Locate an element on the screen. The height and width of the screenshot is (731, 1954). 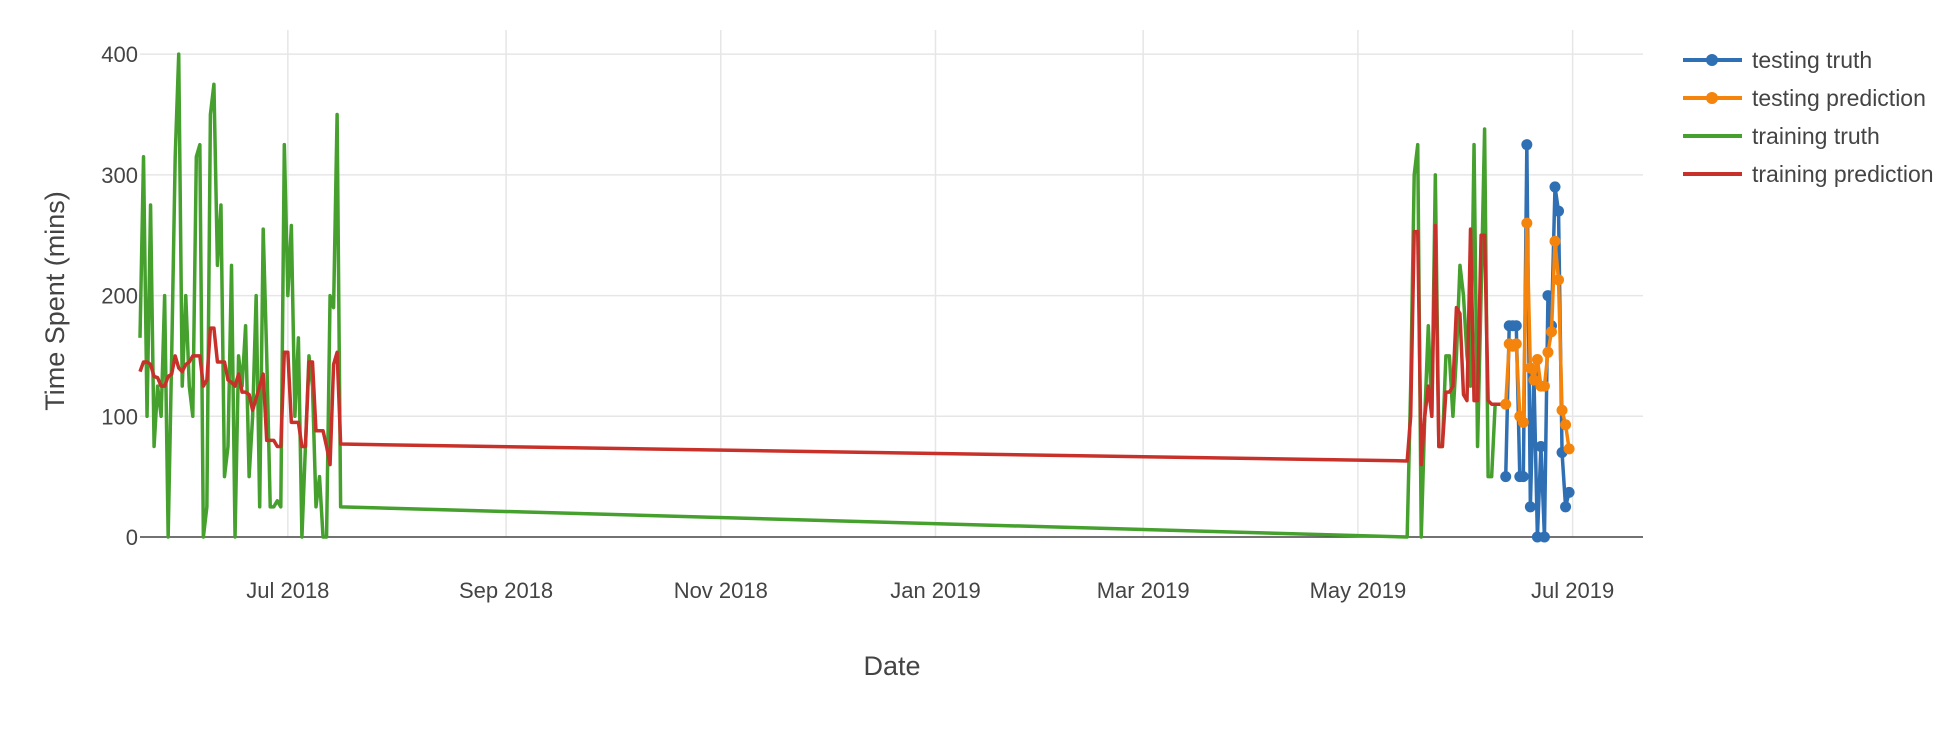
y-axis-title: Time Spent (mins) is located at coordinates (55, 301).